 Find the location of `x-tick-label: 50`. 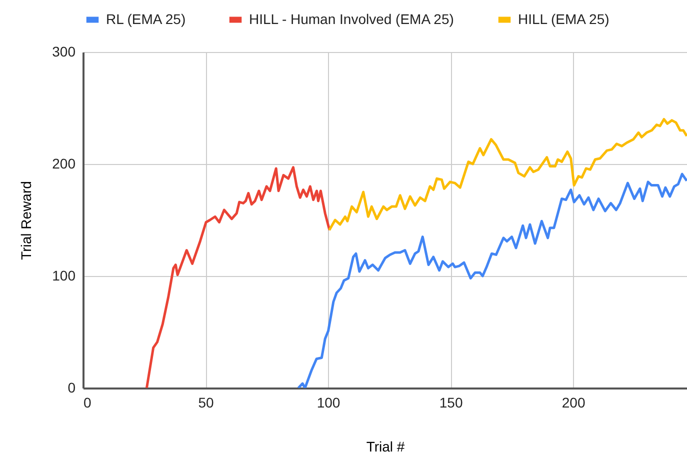

x-tick-label: 50 is located at coordinates (206, 402).